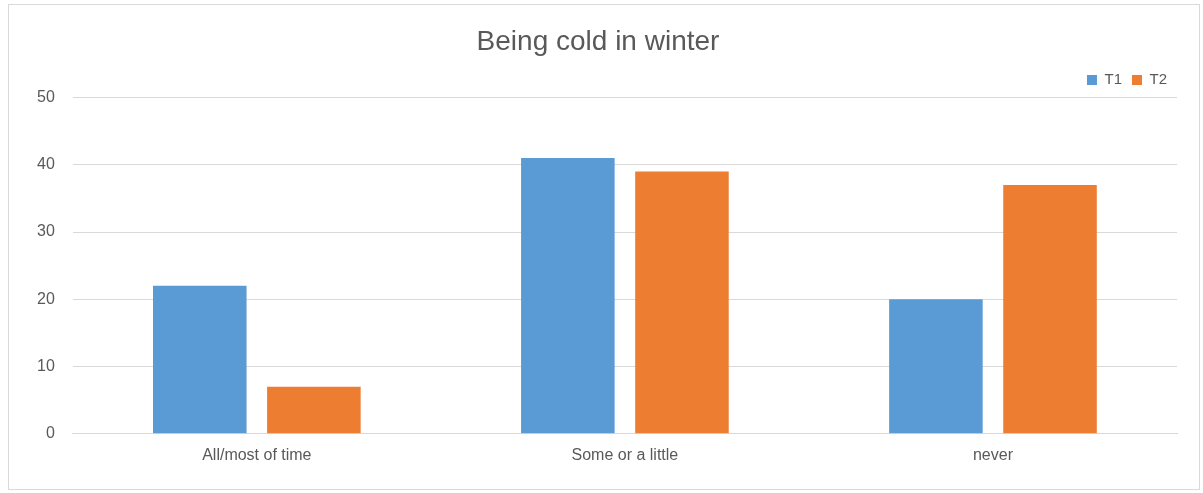 The width and height of the screenshot is (1203, 493). I want to click on x-tick-label: All/most of time, so click(257, 454).